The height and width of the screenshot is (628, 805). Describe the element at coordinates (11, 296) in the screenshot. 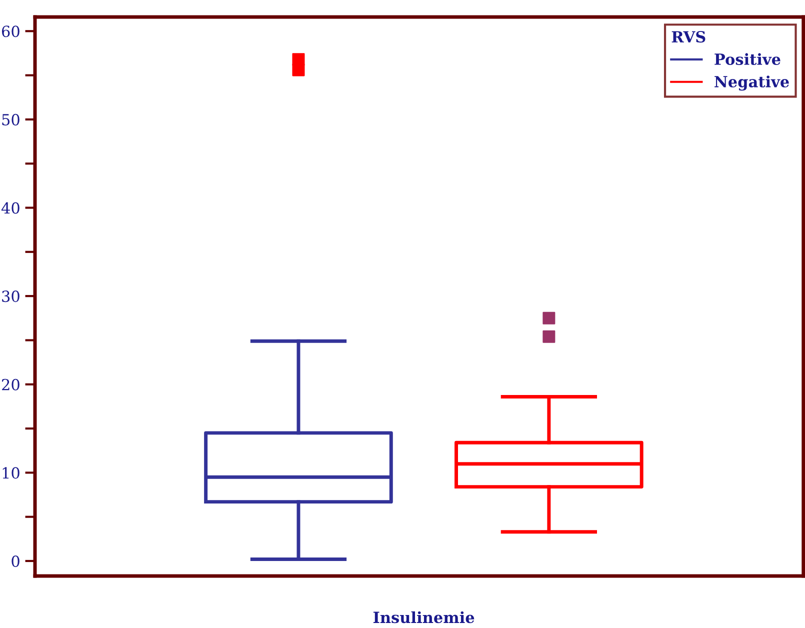

I see `y-tick-label: 30` at that location.